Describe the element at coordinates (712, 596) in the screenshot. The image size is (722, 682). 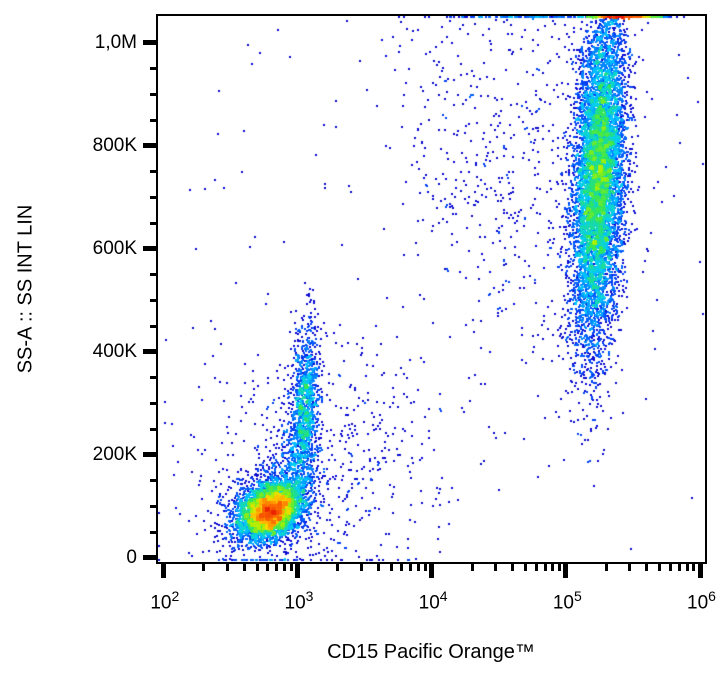
I see `x-tick-exponent: 6` at that location.